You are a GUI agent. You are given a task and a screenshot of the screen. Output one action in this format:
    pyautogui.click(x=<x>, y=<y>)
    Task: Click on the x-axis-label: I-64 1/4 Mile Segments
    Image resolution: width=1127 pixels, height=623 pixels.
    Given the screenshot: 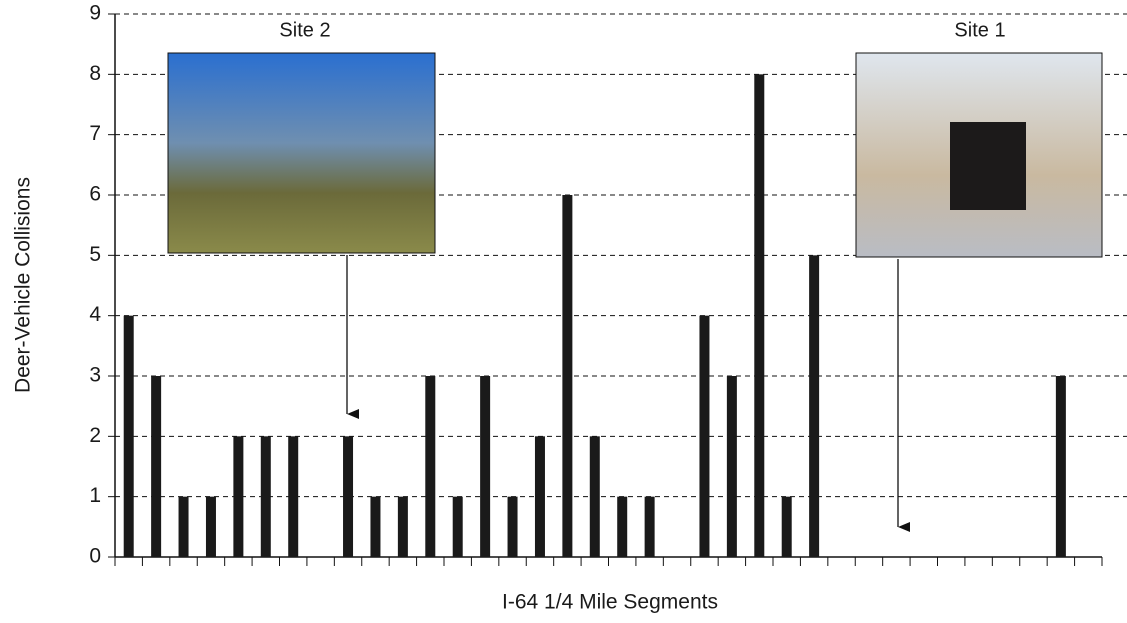 What is the action you would take?
    pyautogui.click(x=610, y=602)
    